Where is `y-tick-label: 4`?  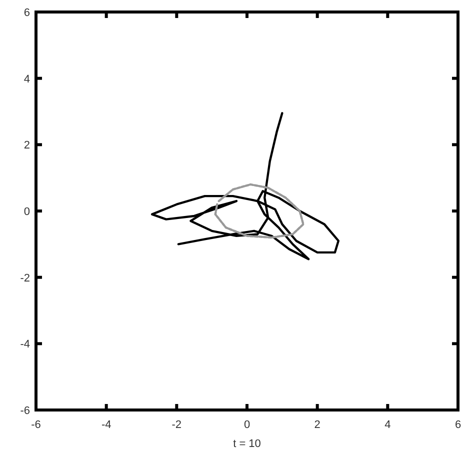
y-tick-label: 4 is located at coordinates (27, 79).